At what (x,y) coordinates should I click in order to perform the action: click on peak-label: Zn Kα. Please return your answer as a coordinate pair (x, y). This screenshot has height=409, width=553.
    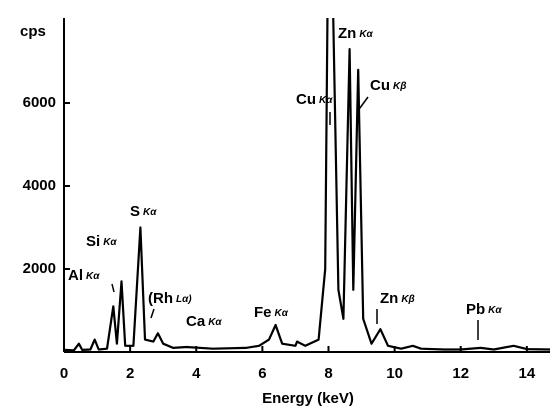
    Looking at the image, I should click on (356, 33).